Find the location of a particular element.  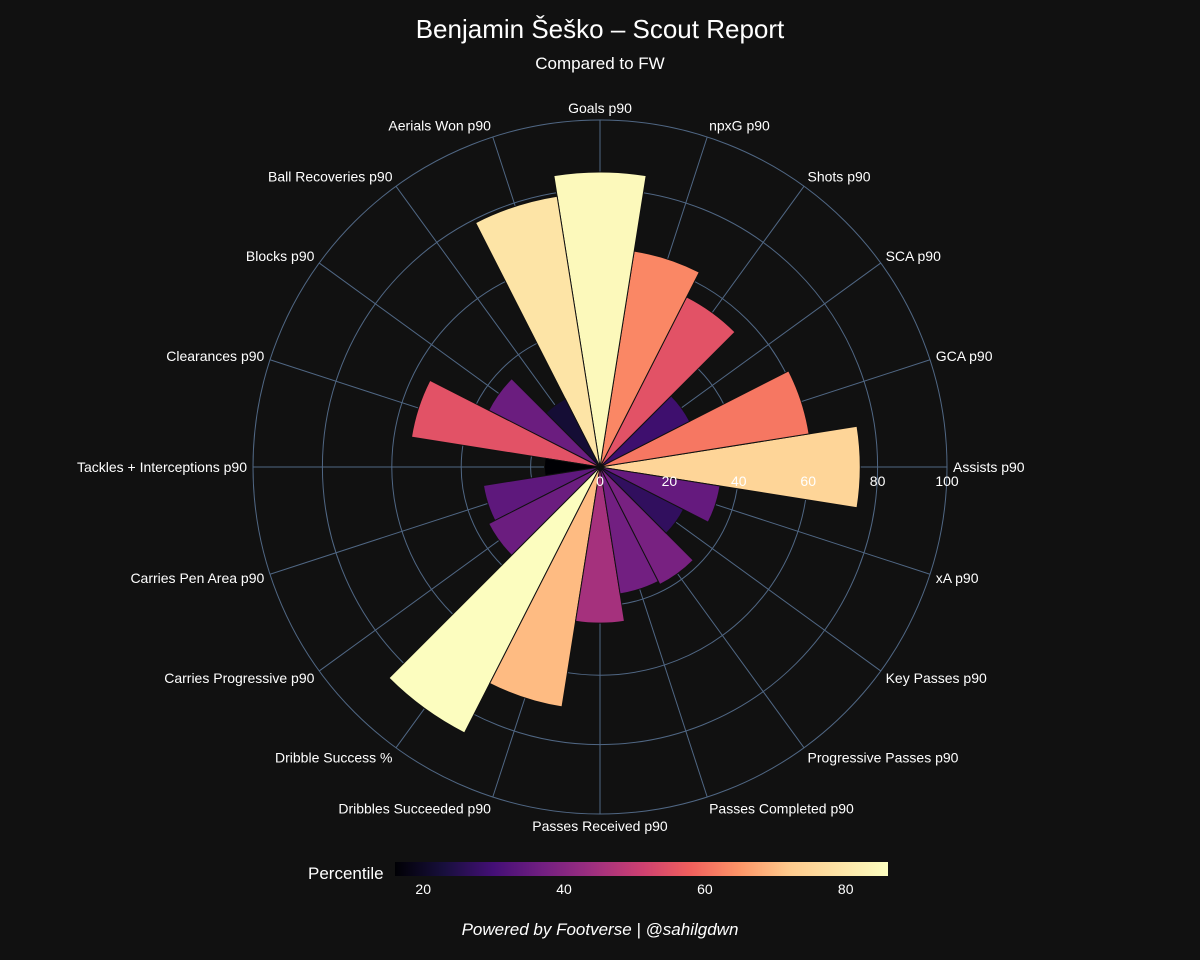

category-label-16: Passes Completed p90 is located at coordinates (781, 808).